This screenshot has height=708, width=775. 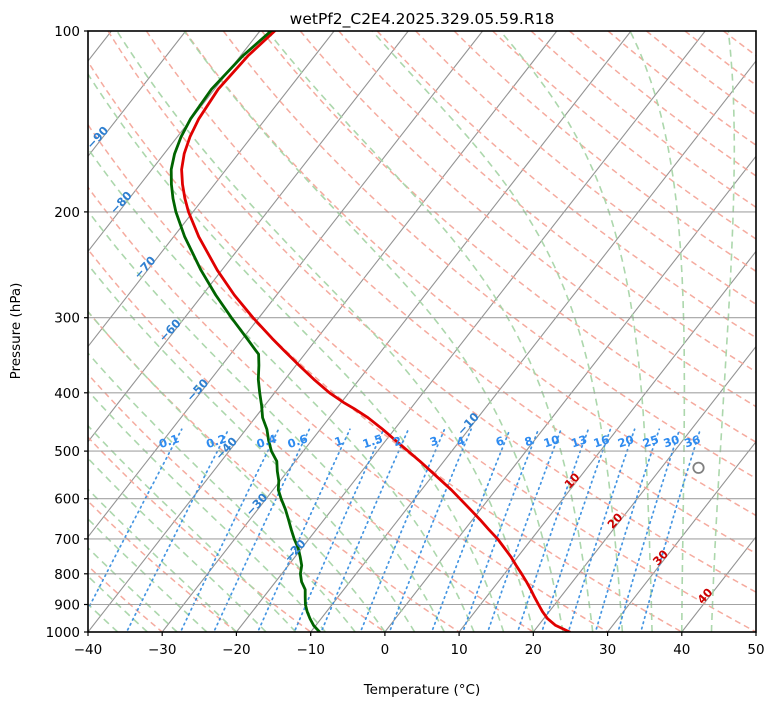 What do you see at coordinates (579, 441) in the screenshot?
I see `mixing-ratio-label: 13` at bounding box center [579, 441].